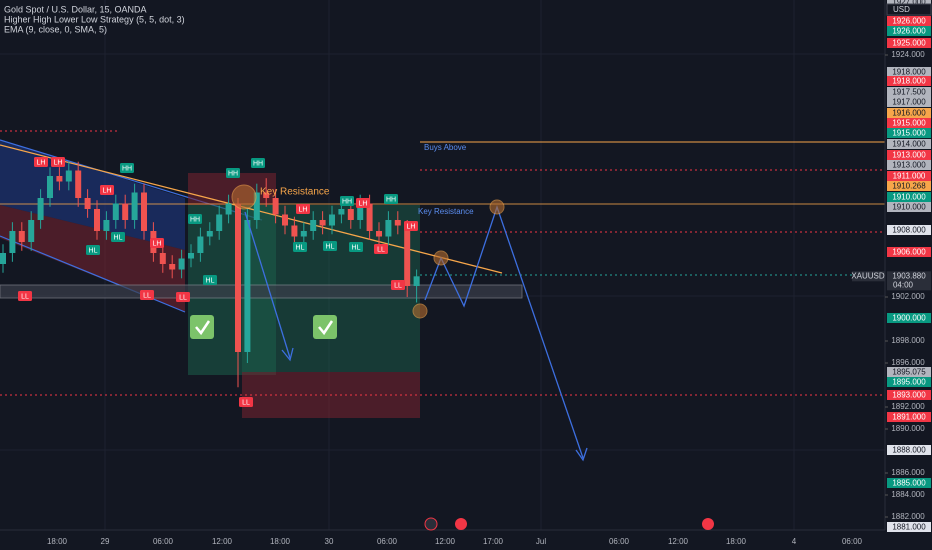 The image size is (932, 550). What do you see at coordinates (445, 147) in the screenshot?
I see `annotation: Buys Above` at bounding box center [445, 147].